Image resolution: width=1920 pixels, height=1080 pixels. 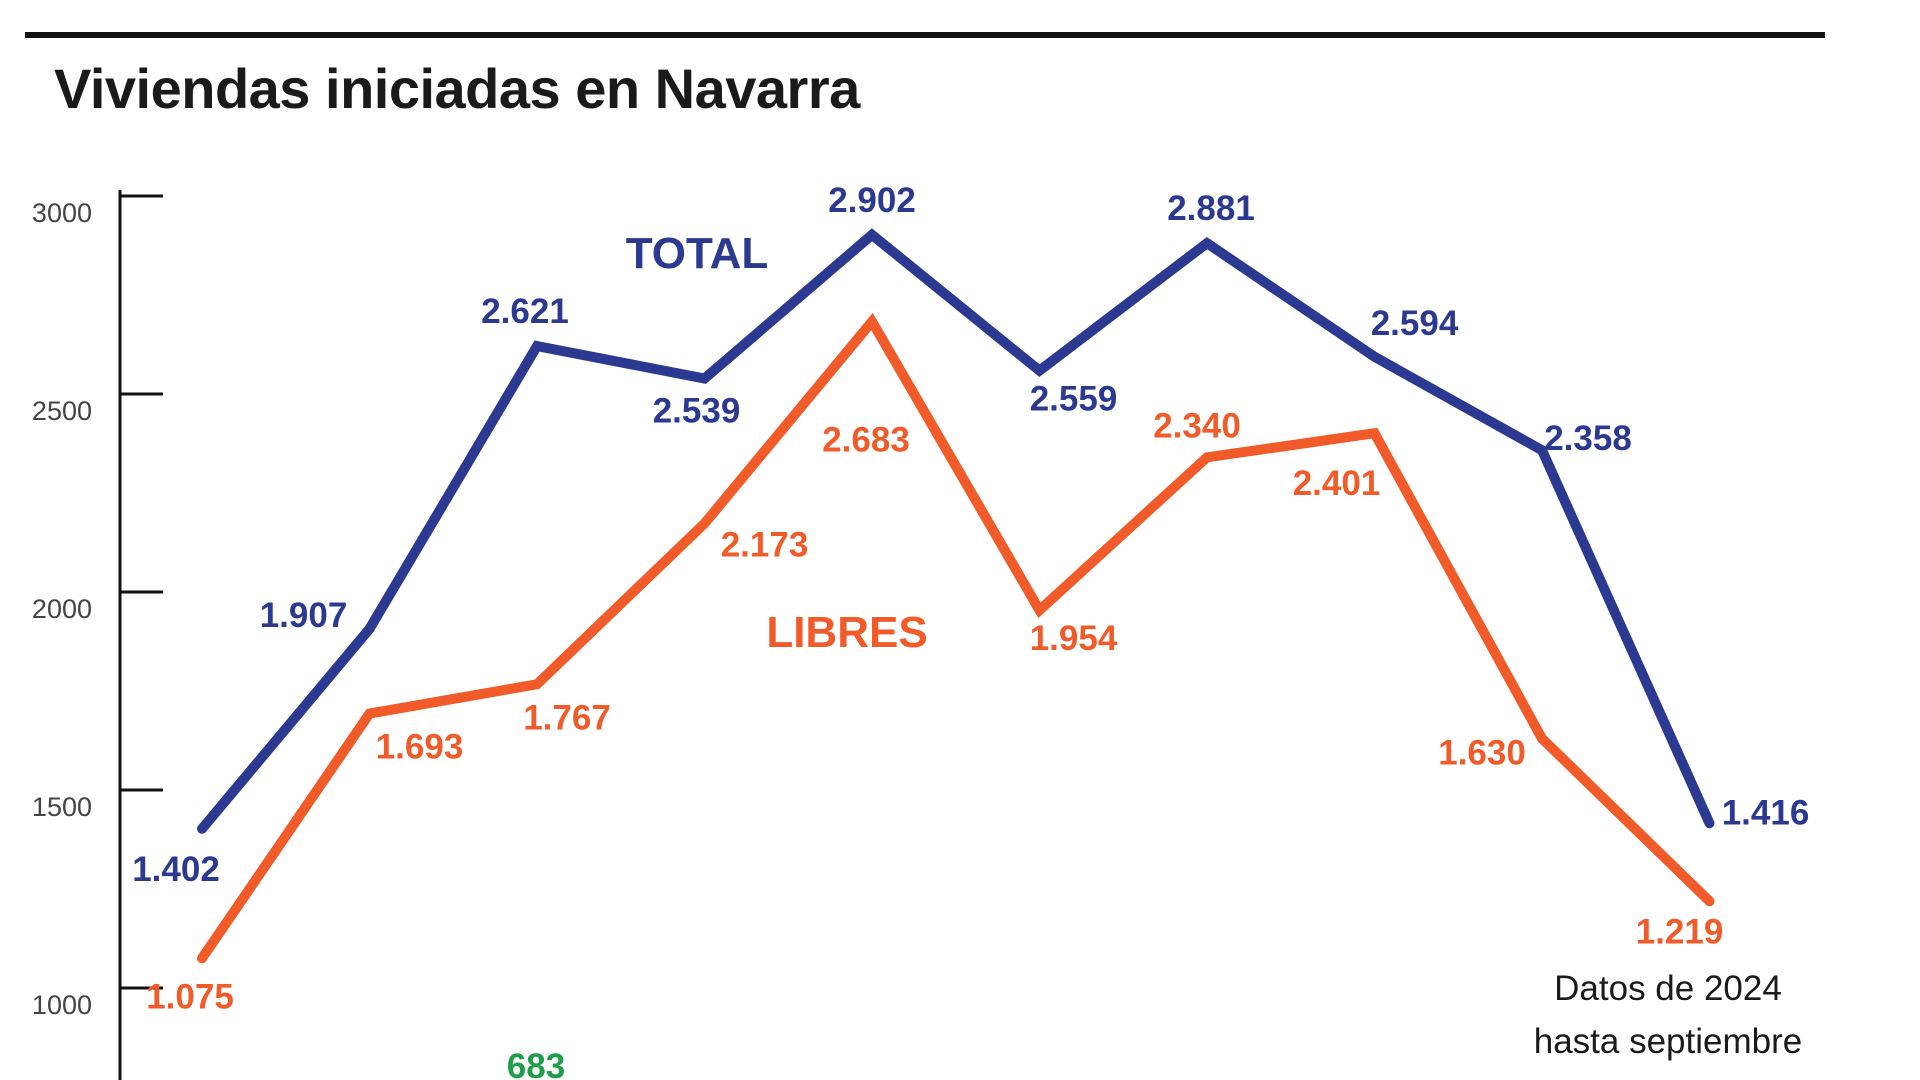 I want to click on y-tick-label: 3000, so click(x=62, y=213).